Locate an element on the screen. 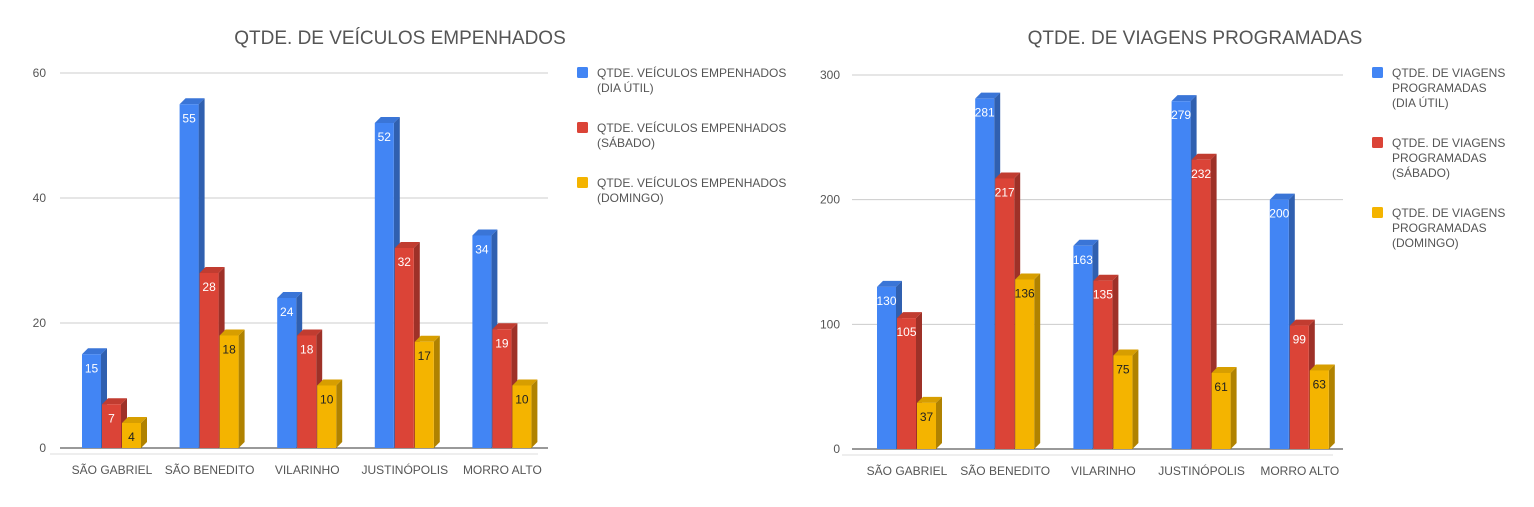 The width and height of the screenshot is (1534, 507). trips-data-label: 200 is located at coordinates (1279, 214).